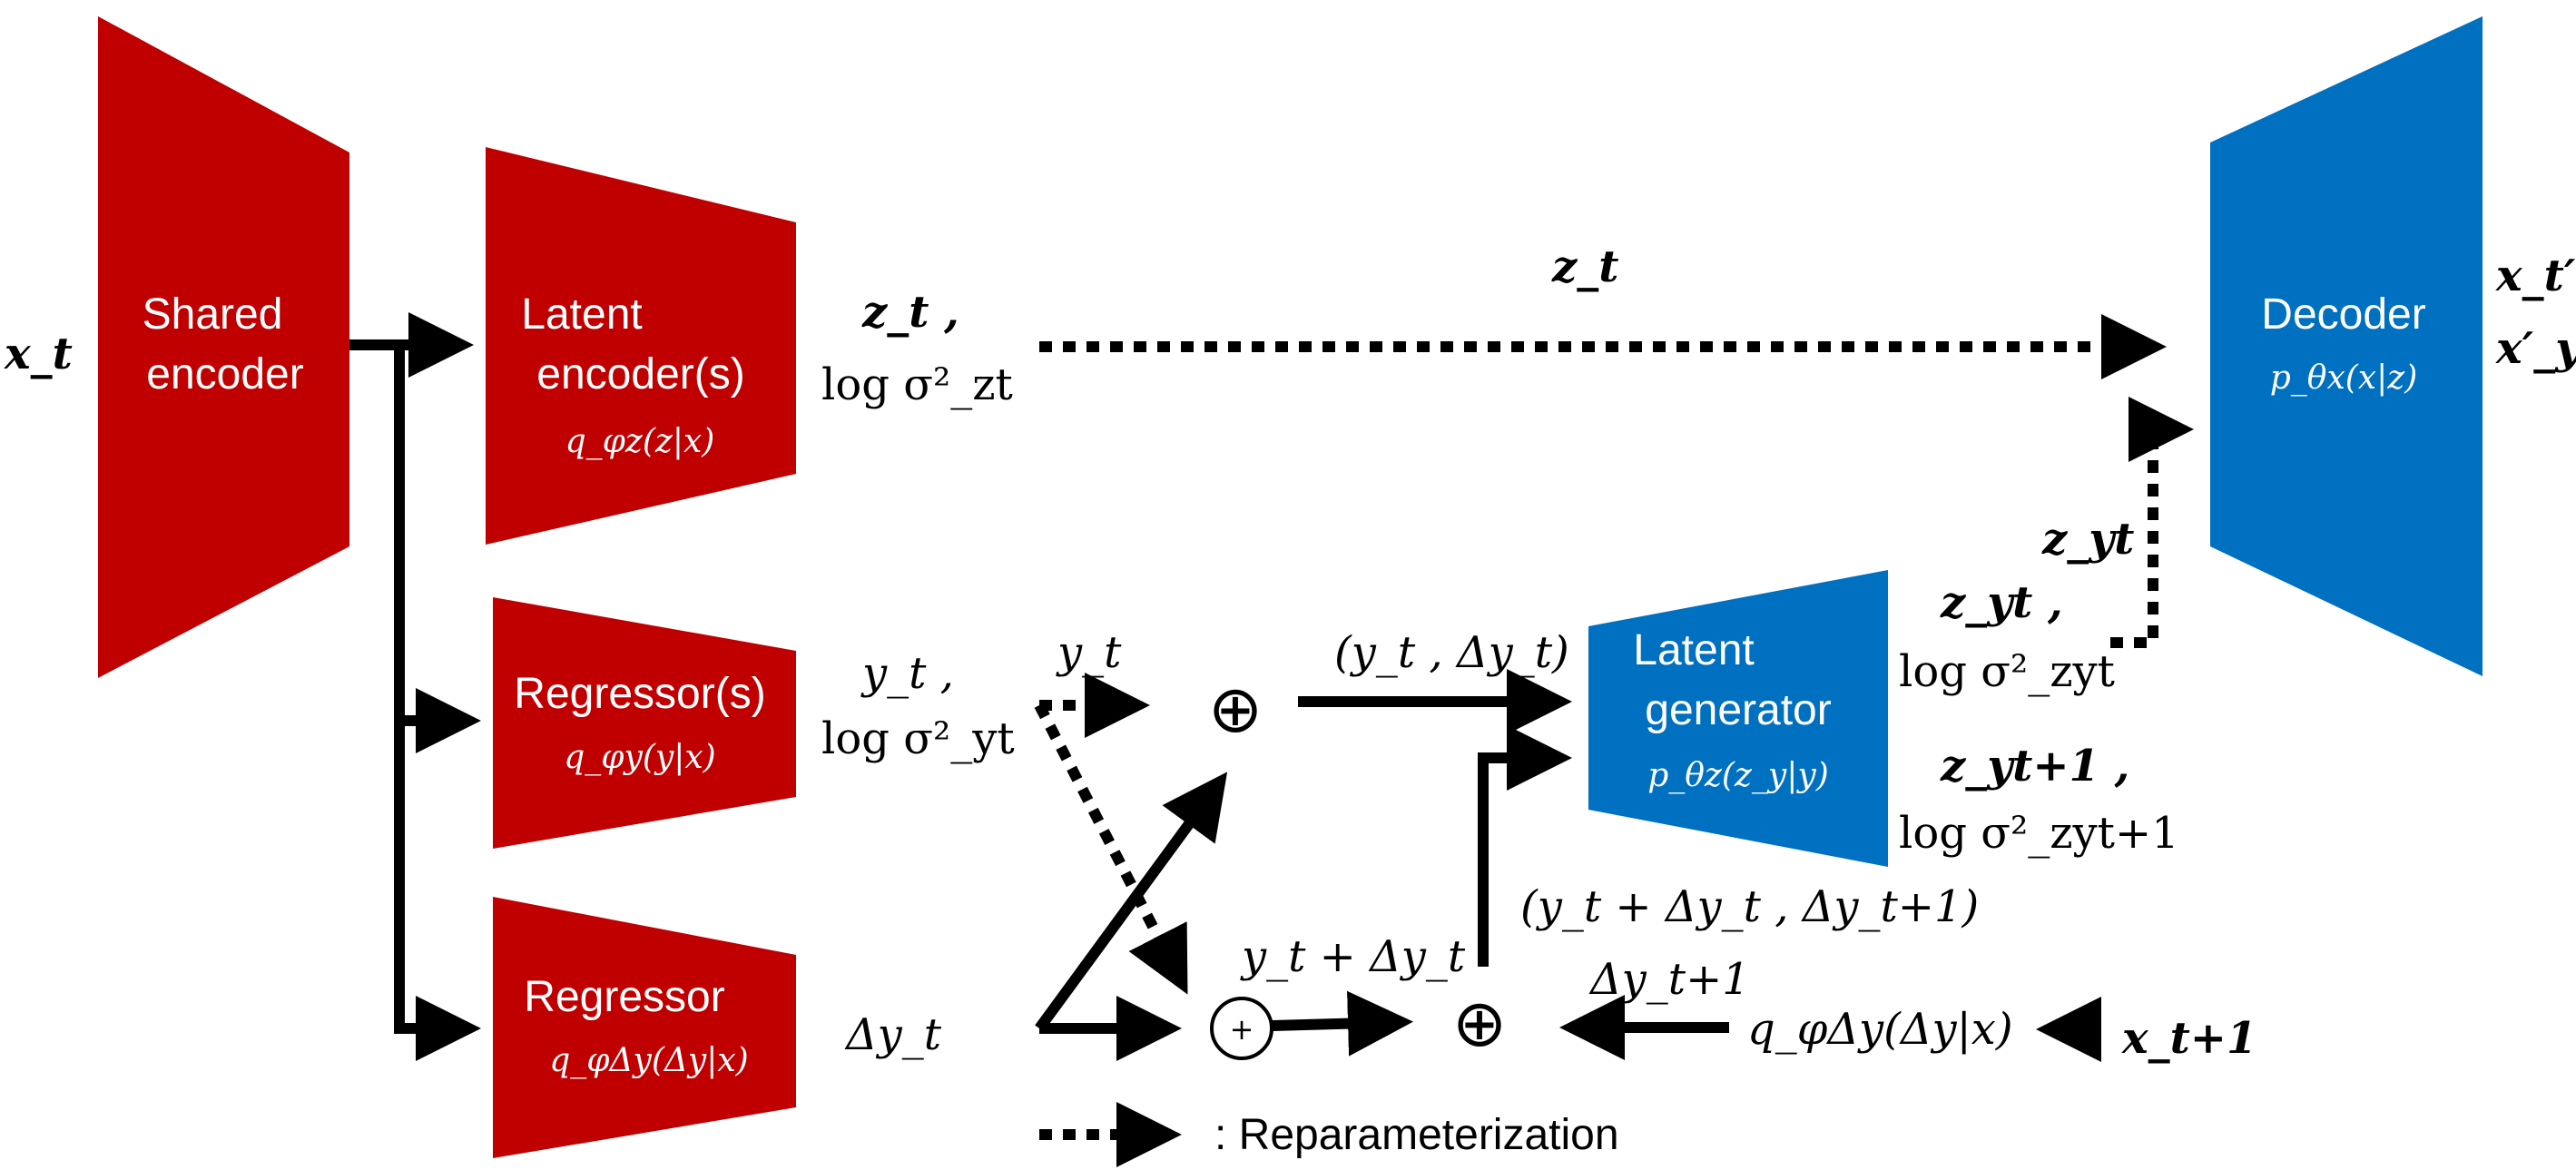 The width and height of the screenshot is (2576, 1170). I want to click on small-plus-to-lower-oplus-arrow, so click(1342, 1024).